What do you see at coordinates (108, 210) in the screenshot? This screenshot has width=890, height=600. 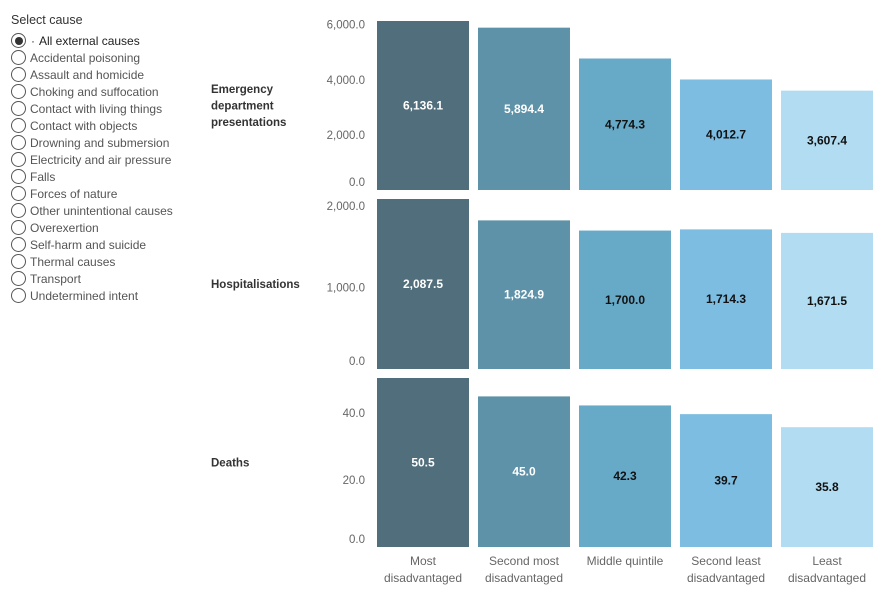 I see `radio-option: Other unintentional causes` at bounding box center [108, 210].